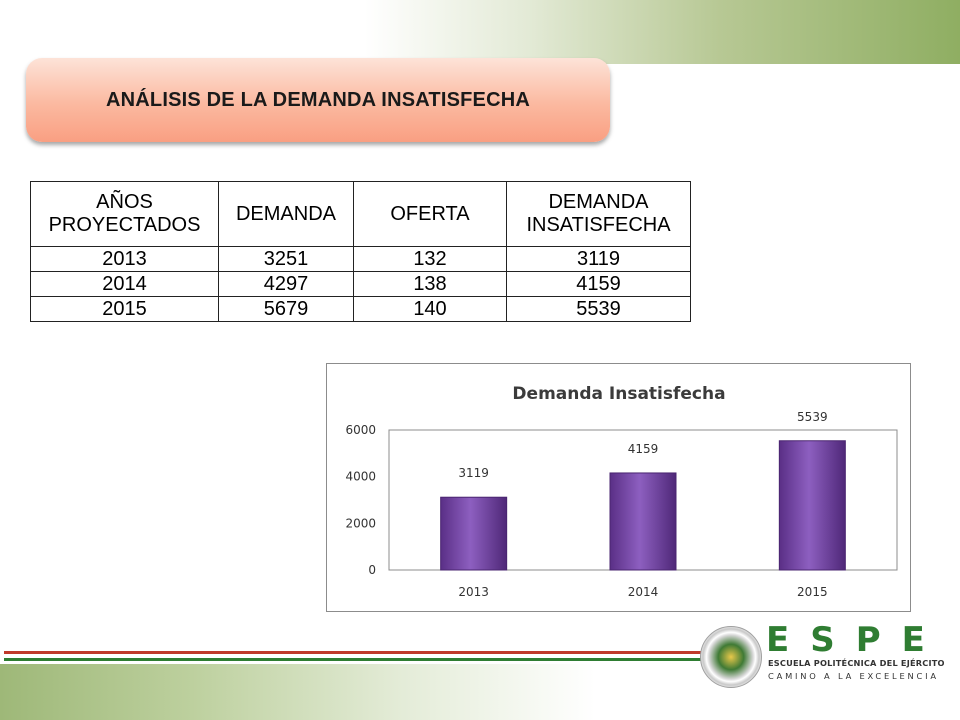 This screenshot has width=960, height=720. I want to click on slide-title: ANÁLISIS DE LA DEMANDA INSATISFECHA, so click(318, 99).